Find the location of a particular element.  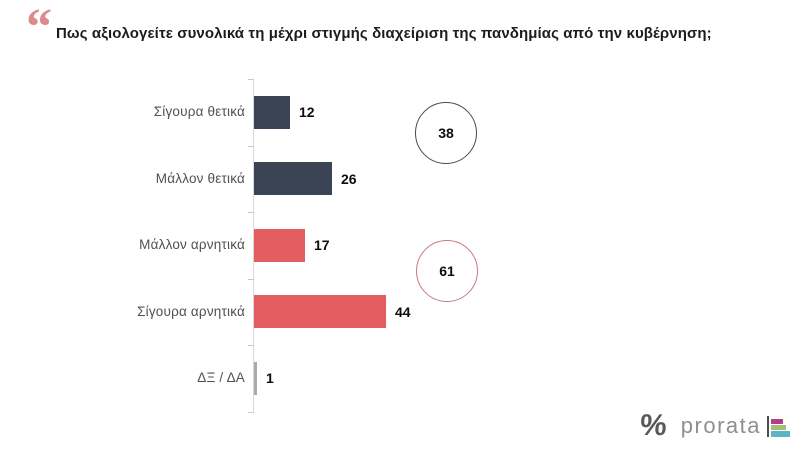

value-label: 44 is located at coordinates (403, 311).